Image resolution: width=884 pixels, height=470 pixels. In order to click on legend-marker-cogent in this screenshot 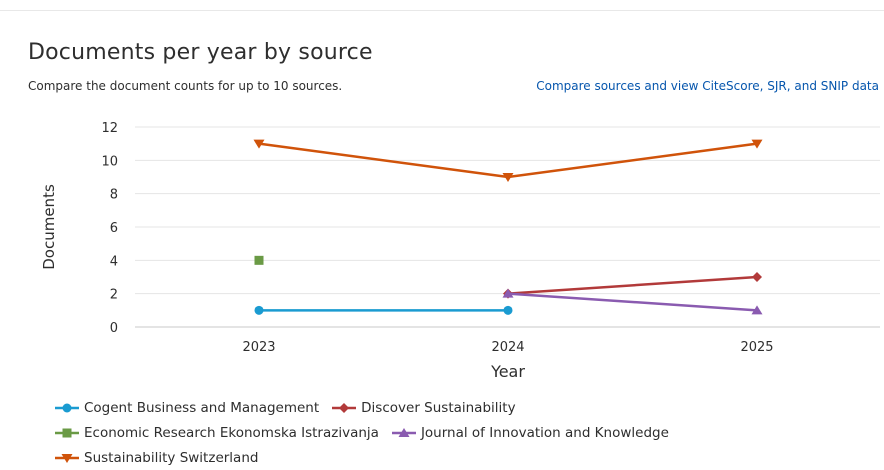, I will do `click(67, 407)`.